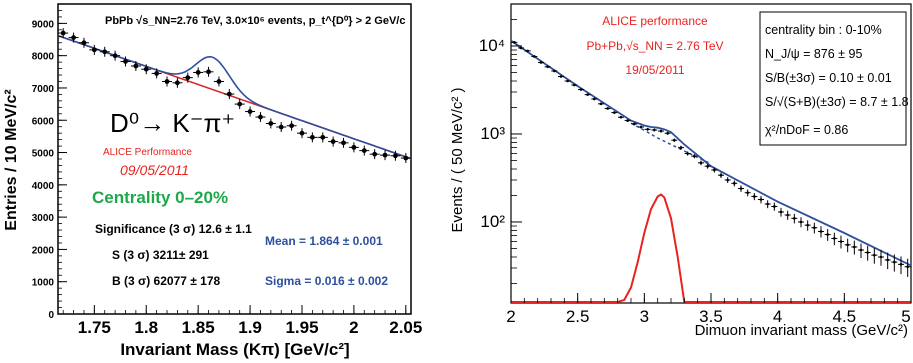 The height and width of the screenshot is (363, 913). What do you see at coordinates (711, 316) in the screenshot?
I see `right-x-tick-label: 3.5` at bounding box center [711, 316].